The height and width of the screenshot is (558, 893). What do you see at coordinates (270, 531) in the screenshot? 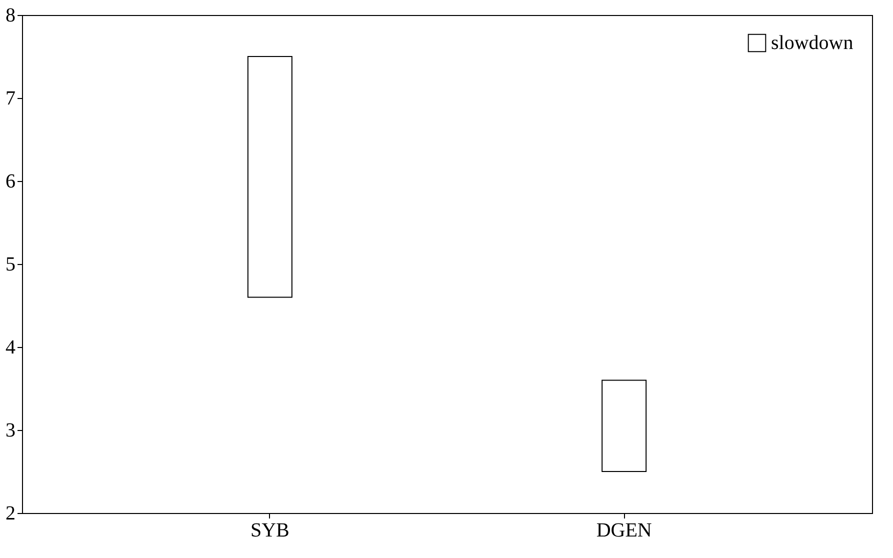
I see `x-tick-label: SYB` at bounding box center [270, 531].